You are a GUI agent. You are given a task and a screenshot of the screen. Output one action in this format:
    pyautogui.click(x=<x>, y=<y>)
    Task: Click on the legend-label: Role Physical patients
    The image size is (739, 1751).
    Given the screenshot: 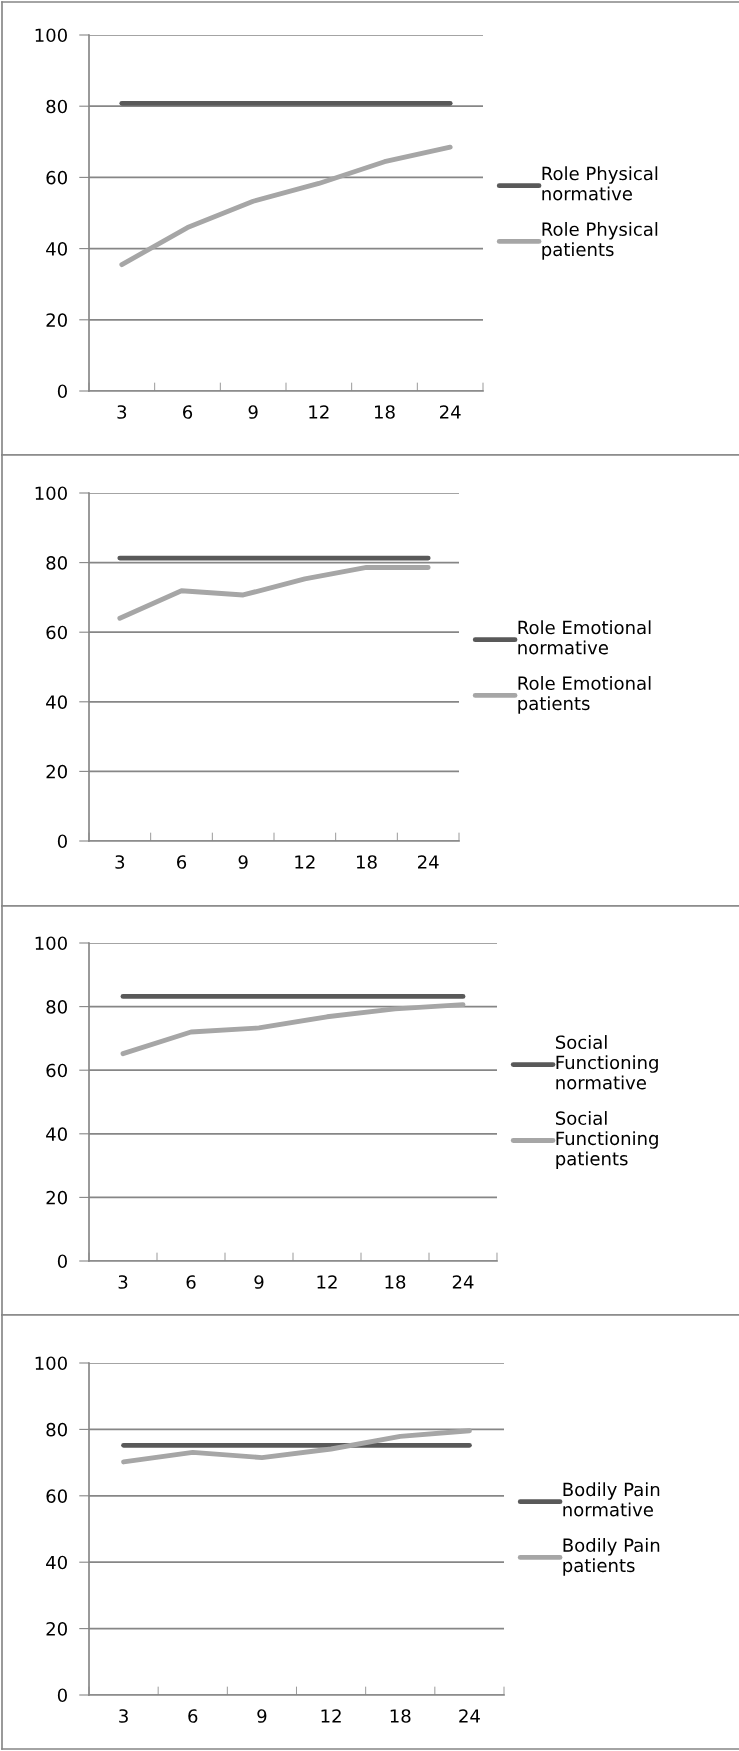 What is the action you would take?
    pyautogui.click(x=600, y=241)
    